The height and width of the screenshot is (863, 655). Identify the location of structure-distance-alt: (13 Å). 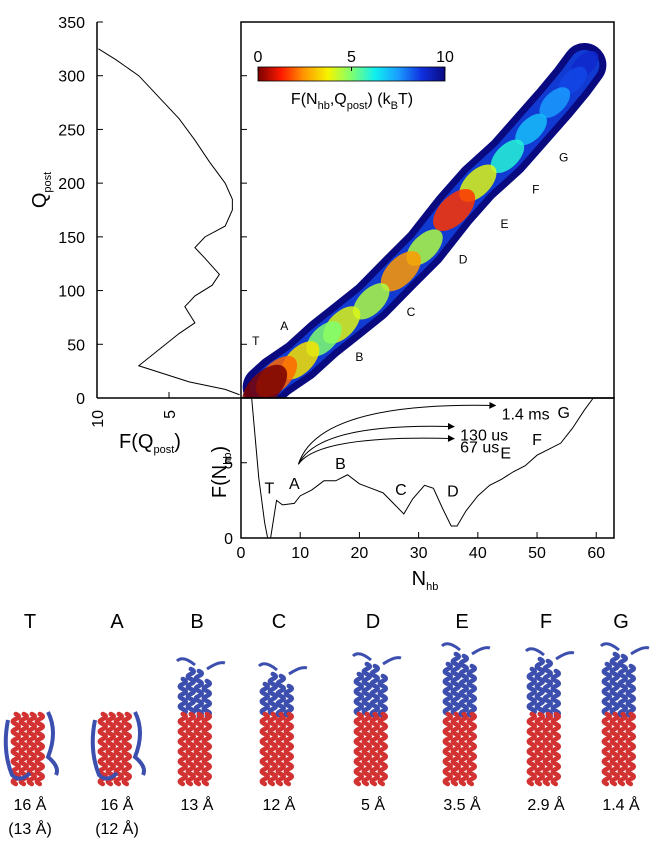
(30, 828).